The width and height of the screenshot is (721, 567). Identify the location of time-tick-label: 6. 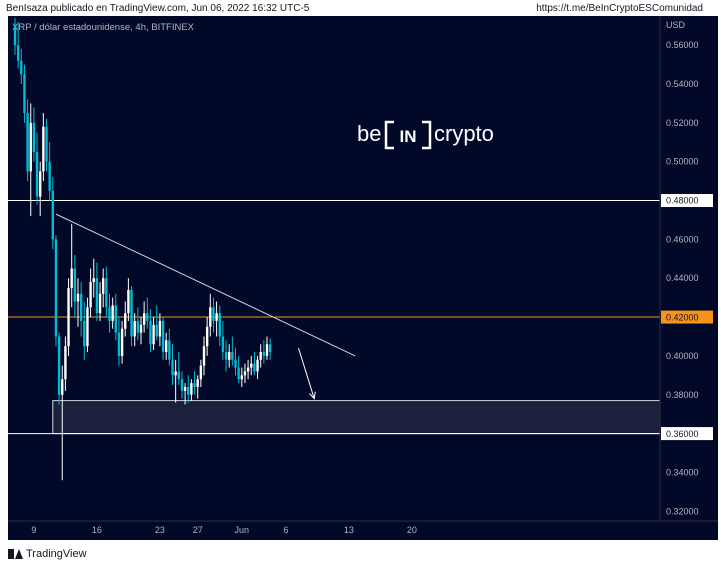
(285, 530).